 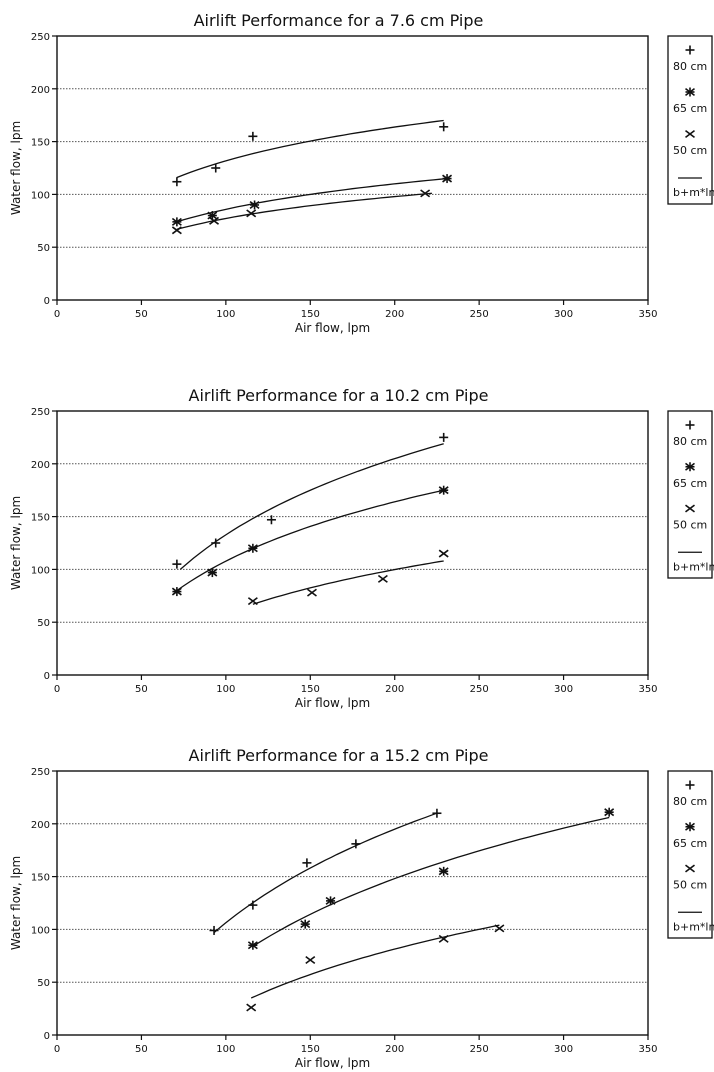 I want to click on legend-label-1: 80 cm, so click(x=690, y=66).